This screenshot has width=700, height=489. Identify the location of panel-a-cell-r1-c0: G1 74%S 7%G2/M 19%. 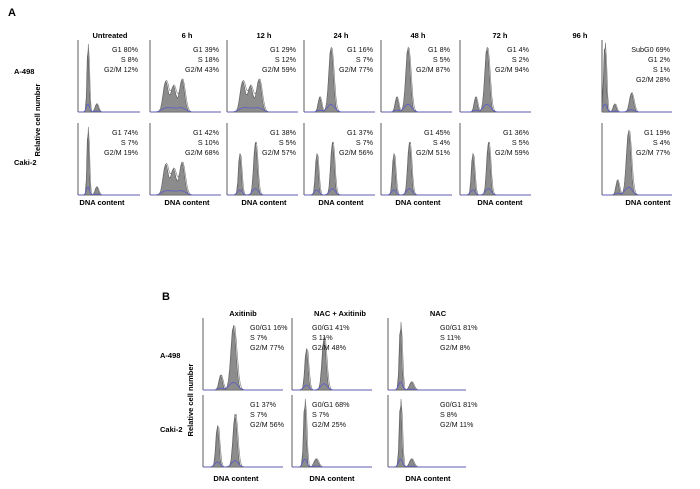
(108, 159).